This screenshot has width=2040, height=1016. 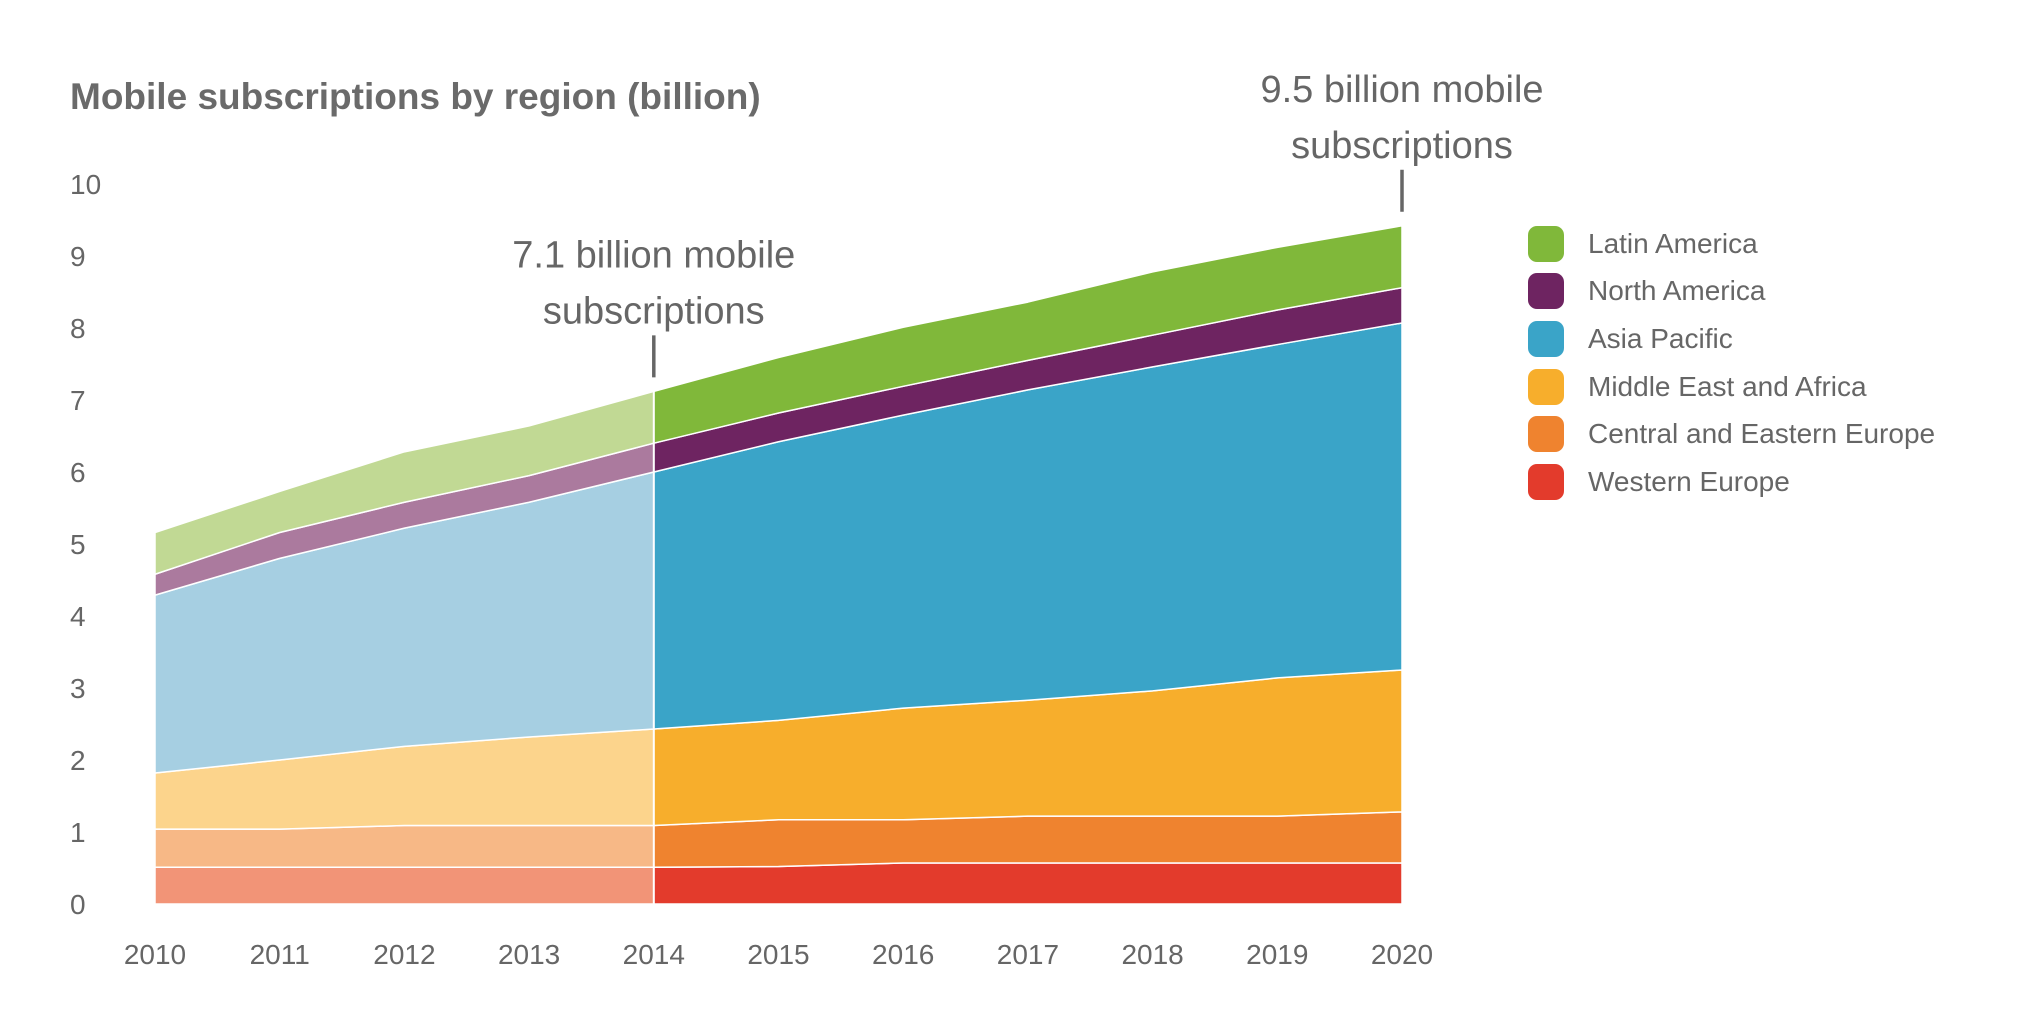 What do you see at coordinates (1689, 481) in the screenshot?
I see `legend-label: Western Europe` at bounding box center [1689, 481].